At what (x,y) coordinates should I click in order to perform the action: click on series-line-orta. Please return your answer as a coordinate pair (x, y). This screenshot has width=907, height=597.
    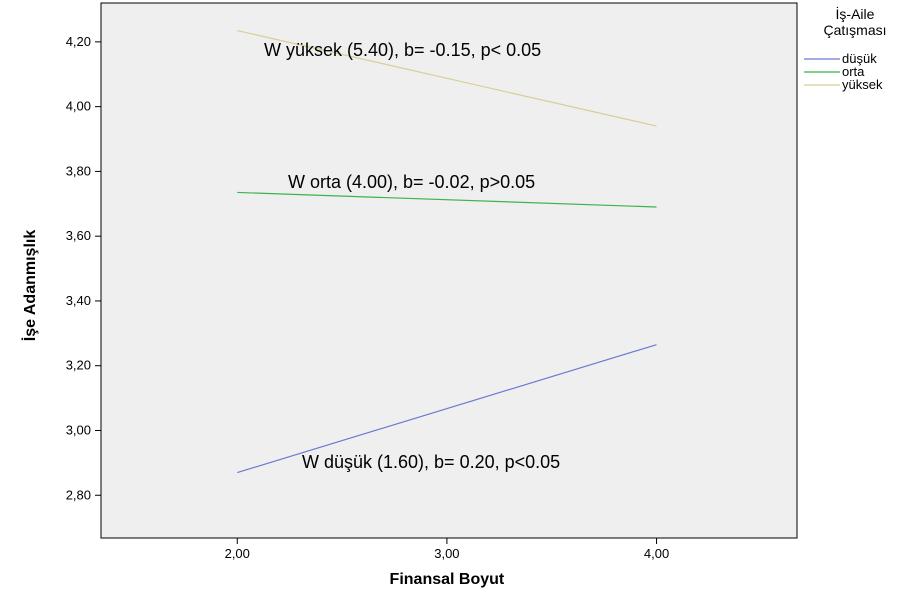
    Looking at the image, I should click on (447, 199).